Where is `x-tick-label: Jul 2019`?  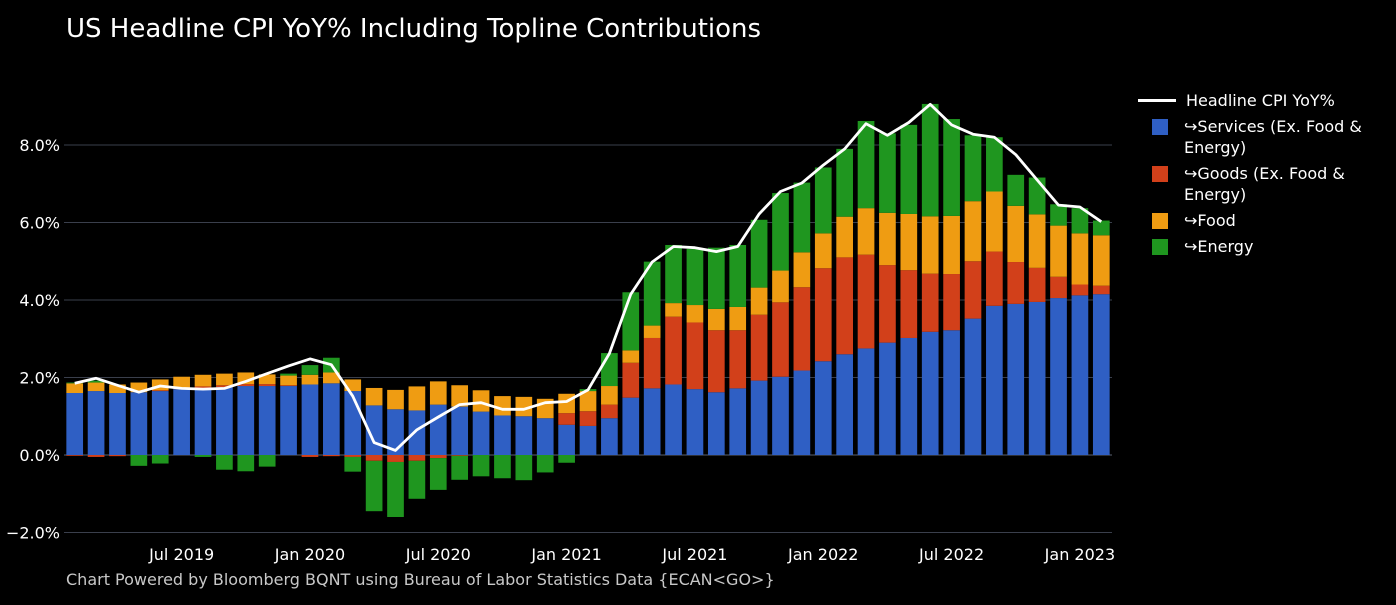 x-tick-label: Jul 2019 is located at coordinates (181, 554).